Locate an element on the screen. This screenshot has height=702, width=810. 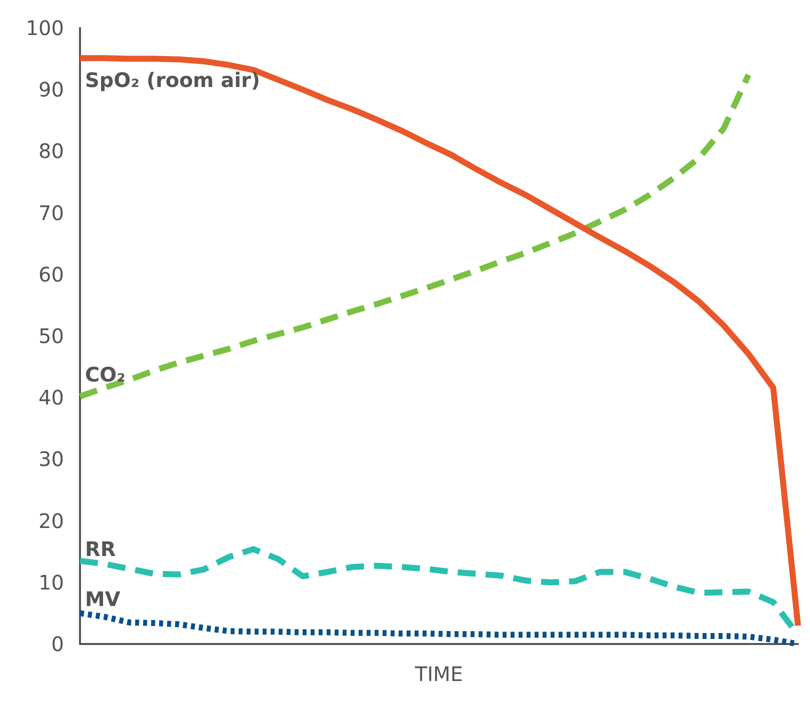
series-label: RR is located at coordinates (100, 548).